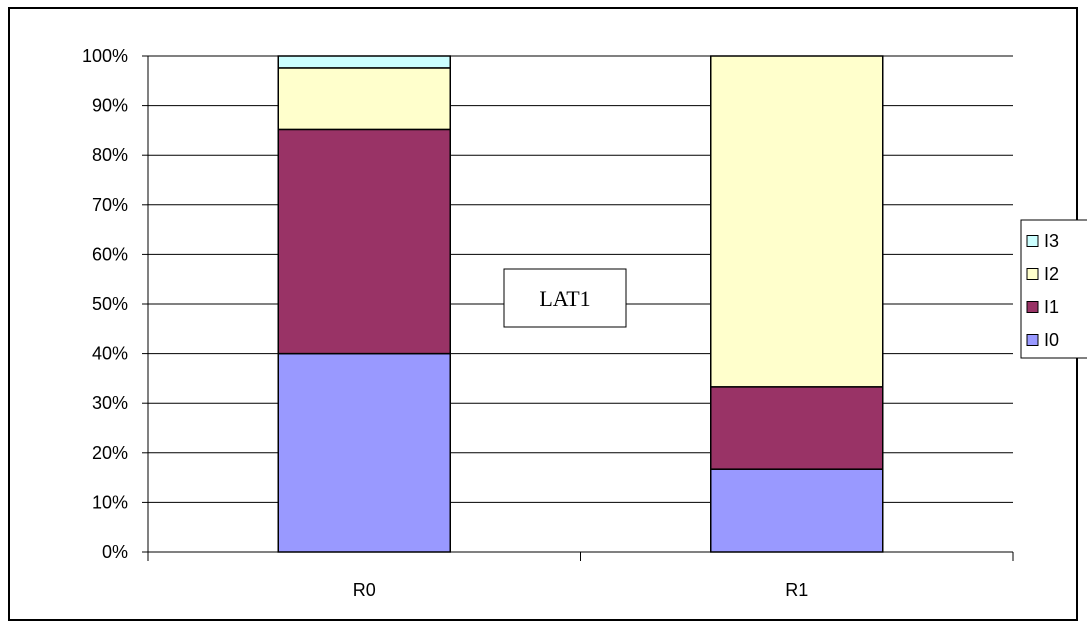 The width and height of the screenshot is (1087, 628). What do you see at coordinates (1032, 307) in the screenshot?
I see `legend-swatch-i1` at bounding box center [1032, 307].